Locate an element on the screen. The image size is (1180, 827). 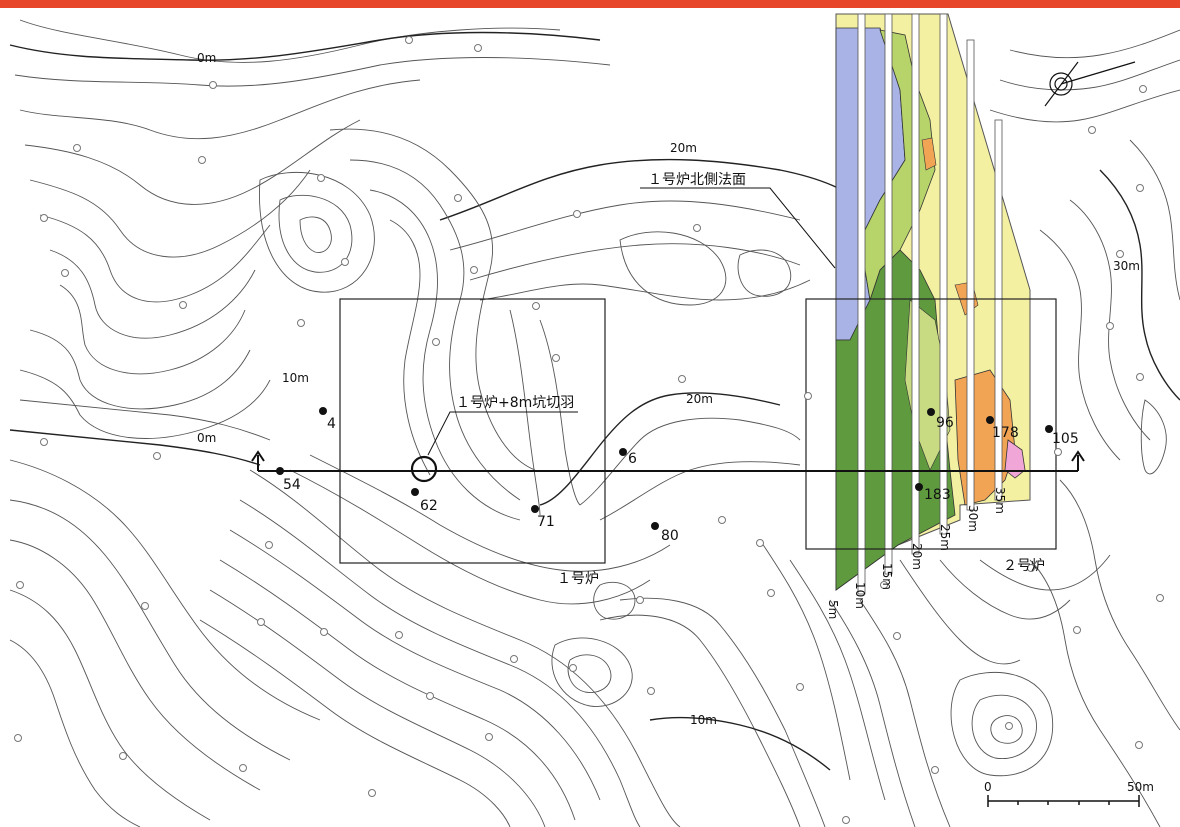
scale-bar is located at coordinates (1063, 801).